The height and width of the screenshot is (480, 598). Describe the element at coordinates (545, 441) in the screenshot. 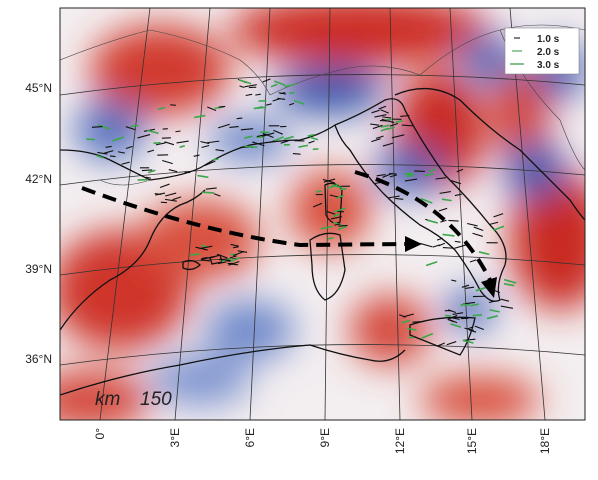

I see `longitude-label: 18°E` at that location.